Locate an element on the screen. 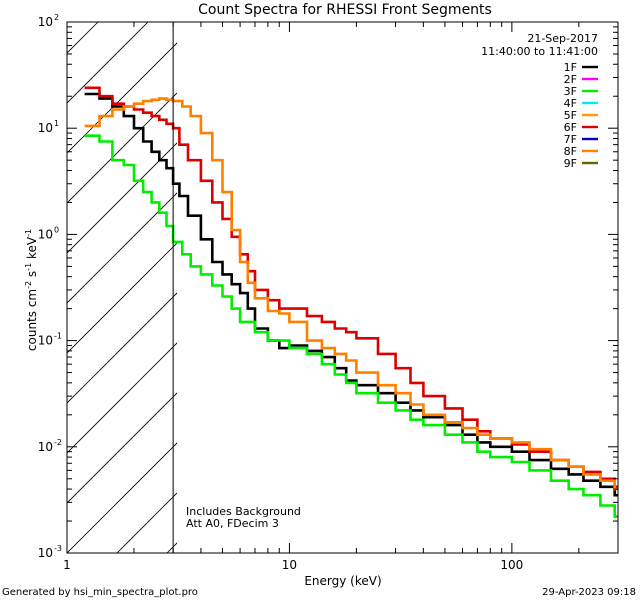 This screenshot has height=600, width=640. y-tick-exponent: 1 is located at coordinates (56, 123).